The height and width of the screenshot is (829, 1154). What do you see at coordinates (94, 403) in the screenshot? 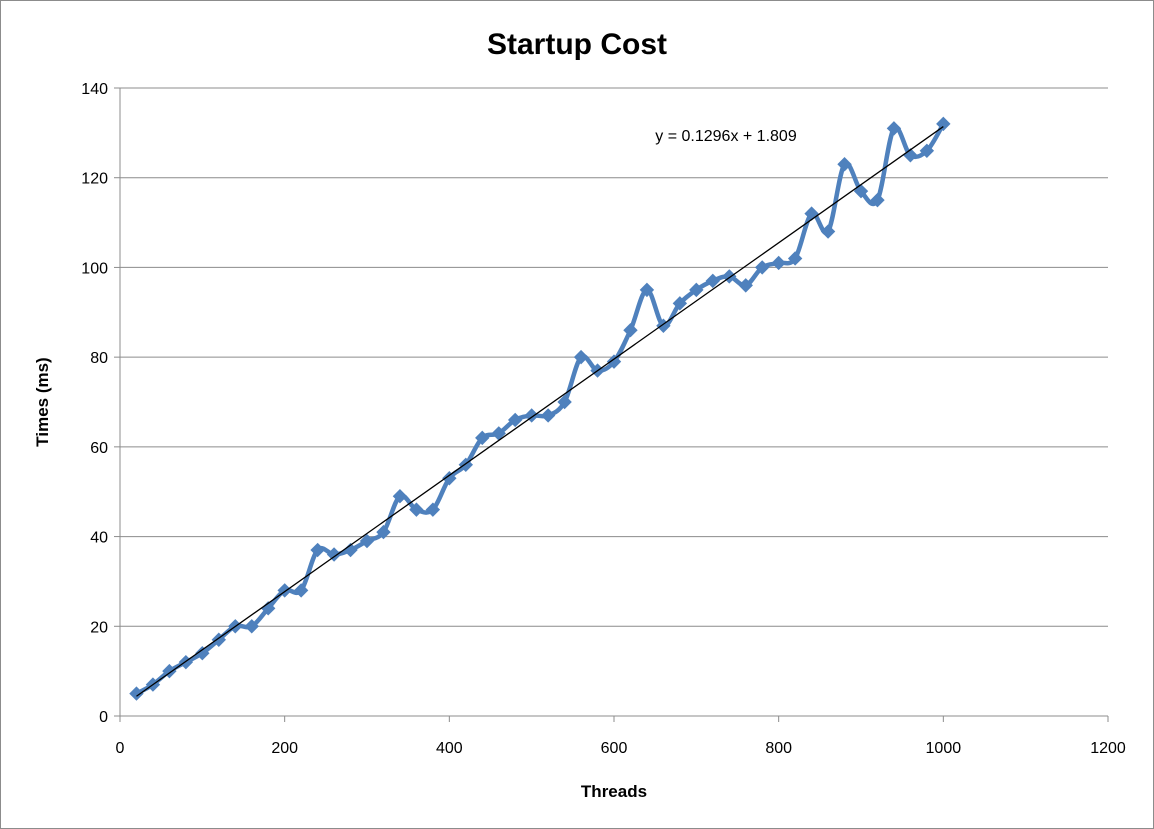
I see `y-tick-labels: 0 20 40 60 80 100 120 140` at bounding box center [94, 403].